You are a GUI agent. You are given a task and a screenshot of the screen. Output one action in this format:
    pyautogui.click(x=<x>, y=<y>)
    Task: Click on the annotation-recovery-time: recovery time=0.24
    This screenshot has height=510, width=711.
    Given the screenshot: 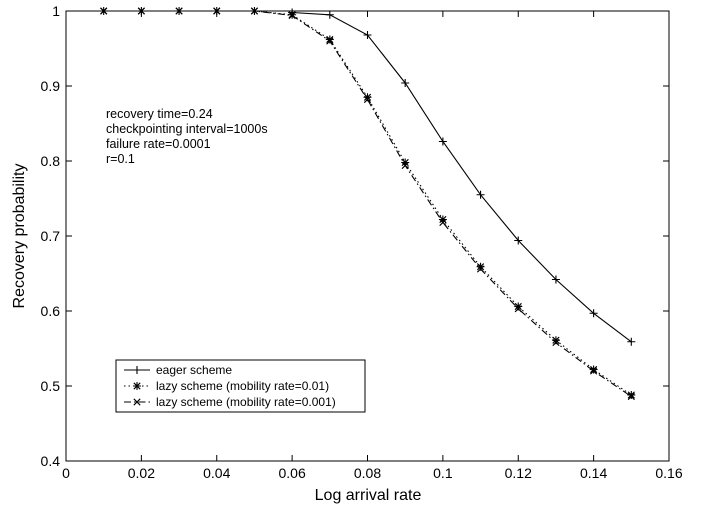 What is the action you would take?
    pyautogui.click(x=159, y=114)
    